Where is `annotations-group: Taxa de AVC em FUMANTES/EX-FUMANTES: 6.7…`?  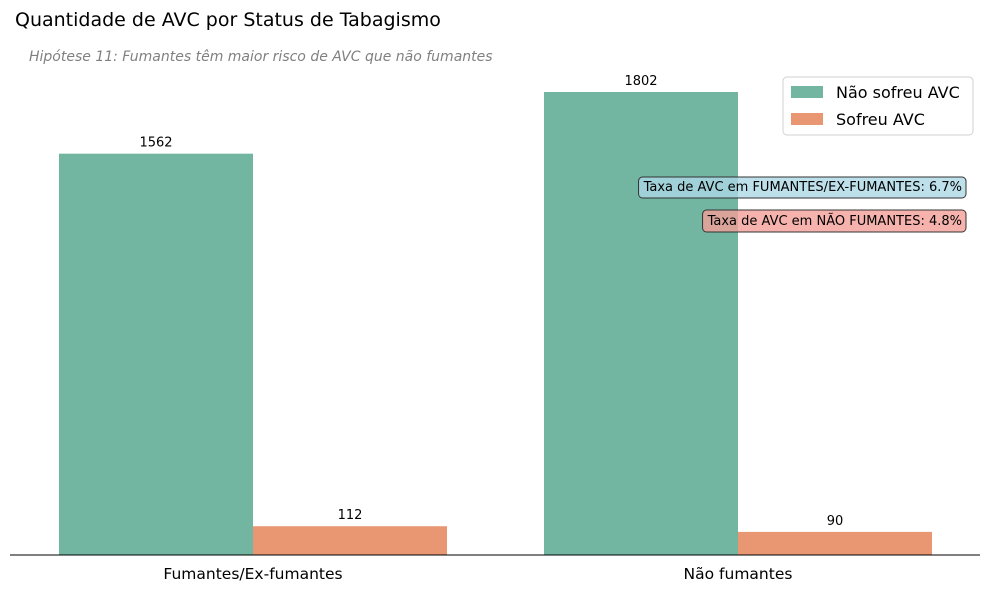 annotations-group: Taxa de AVC em FUMANTES/EX-FUMANTES: 6.7… is located at coordinates (802, 204).